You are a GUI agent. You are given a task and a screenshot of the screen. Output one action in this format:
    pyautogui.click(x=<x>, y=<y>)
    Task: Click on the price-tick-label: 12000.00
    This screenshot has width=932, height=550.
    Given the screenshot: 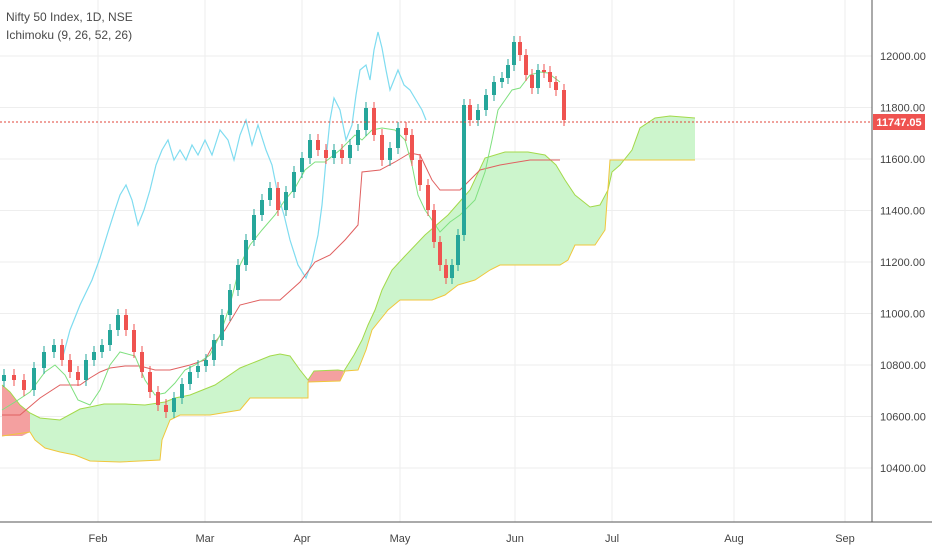 What is the action you would take?
    pyautogui.click(x=903, y=57)
    